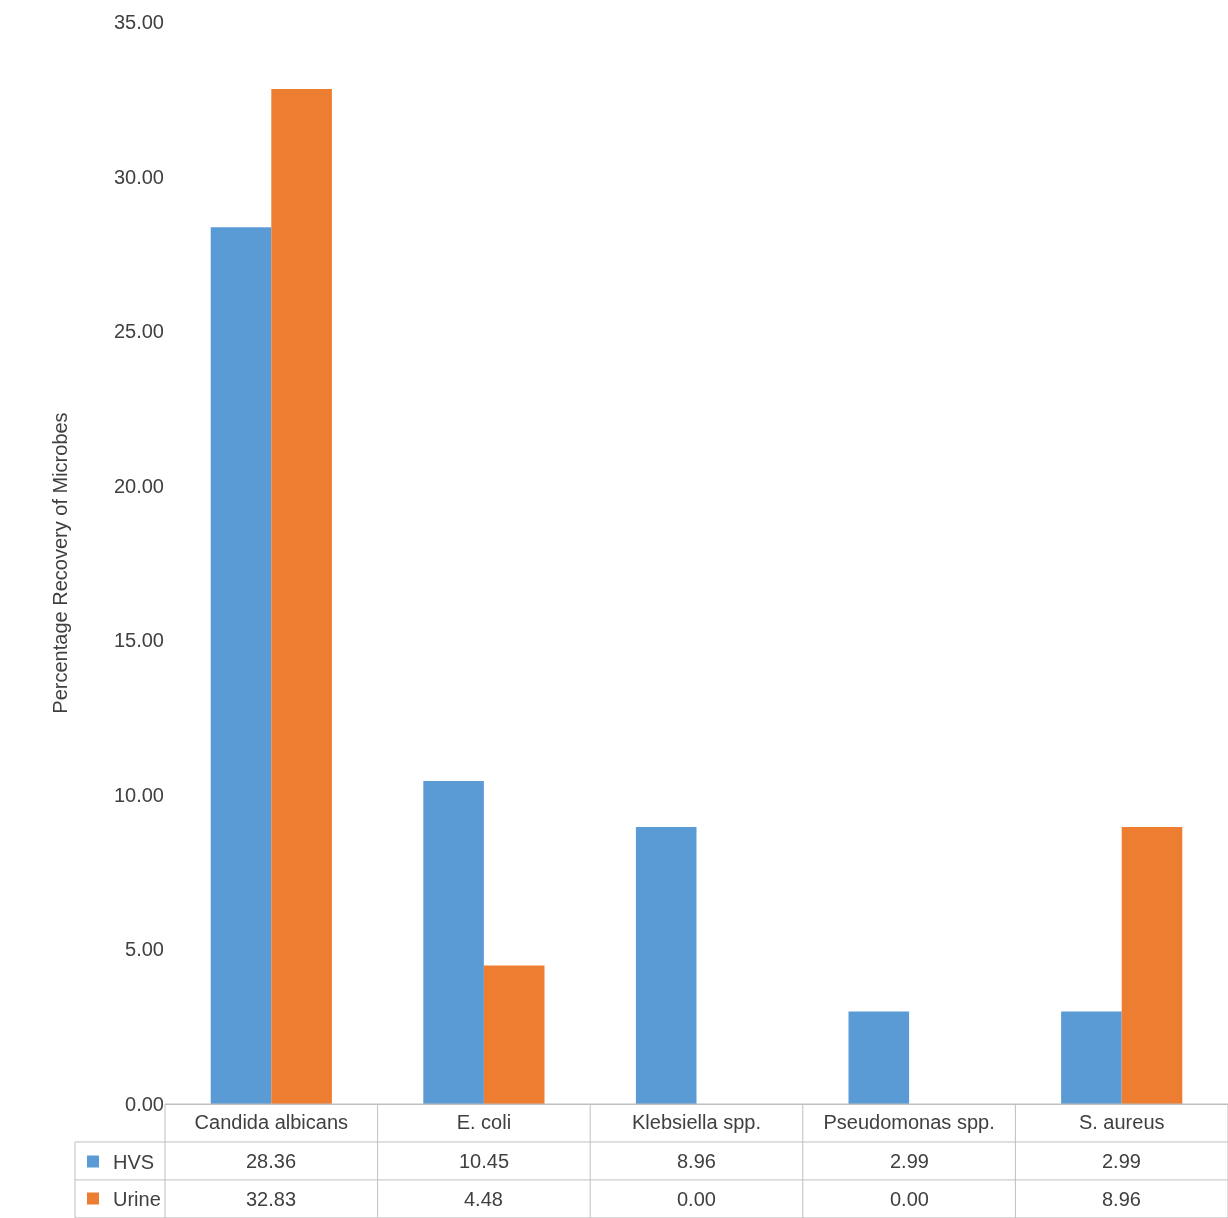 The image size is (1228, 1218). What do you see at coordinates (271, 1161) in the screenshot?
I see `data-label: 28.36` at bounding box center [271, 1161].